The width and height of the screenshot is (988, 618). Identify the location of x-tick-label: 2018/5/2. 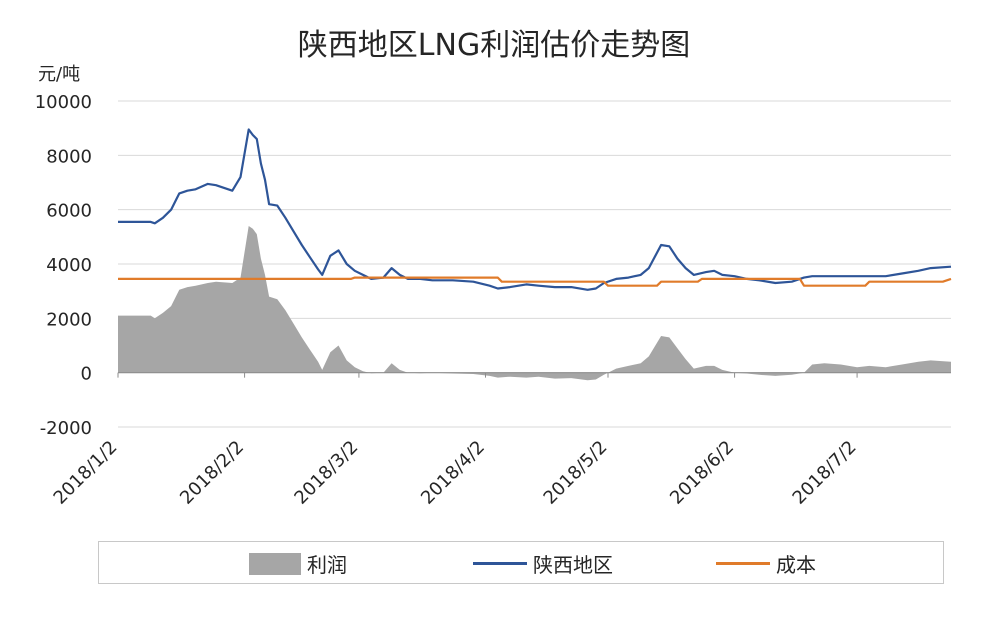
(576, 473).